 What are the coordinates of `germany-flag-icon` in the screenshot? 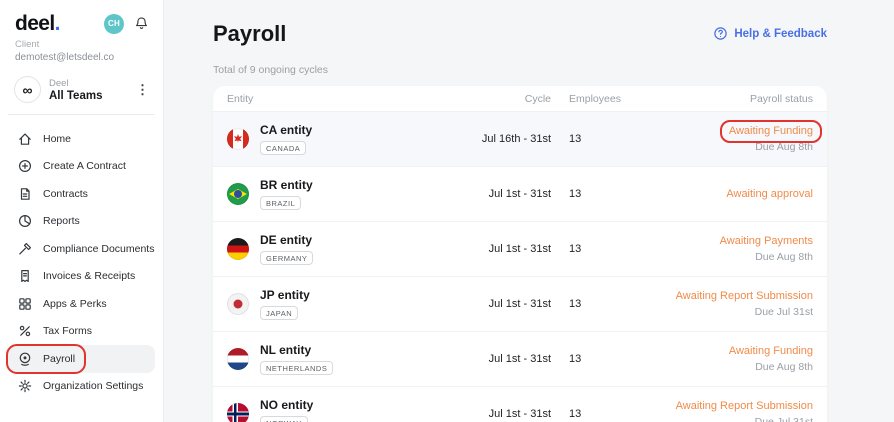 It's located at (238, 249).